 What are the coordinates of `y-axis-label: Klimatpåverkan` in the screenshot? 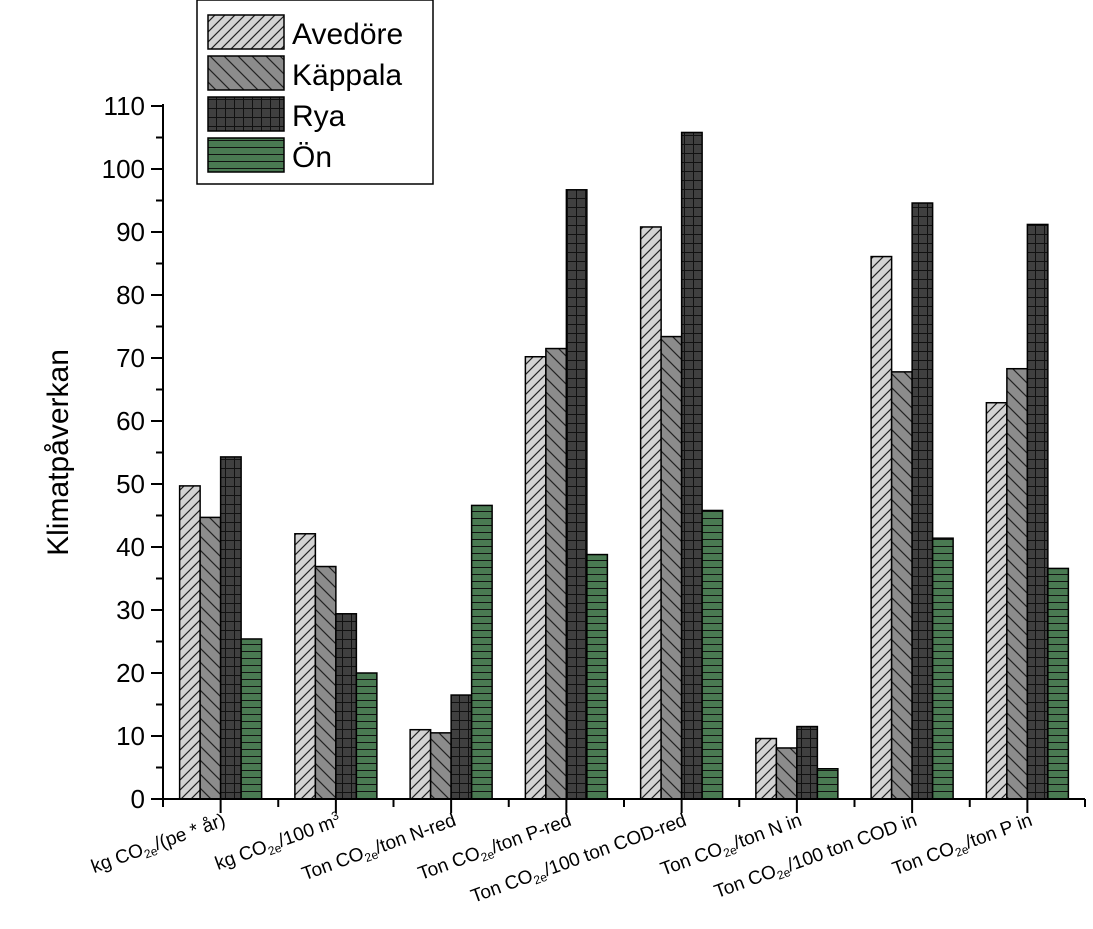 It's located at (58, 452).